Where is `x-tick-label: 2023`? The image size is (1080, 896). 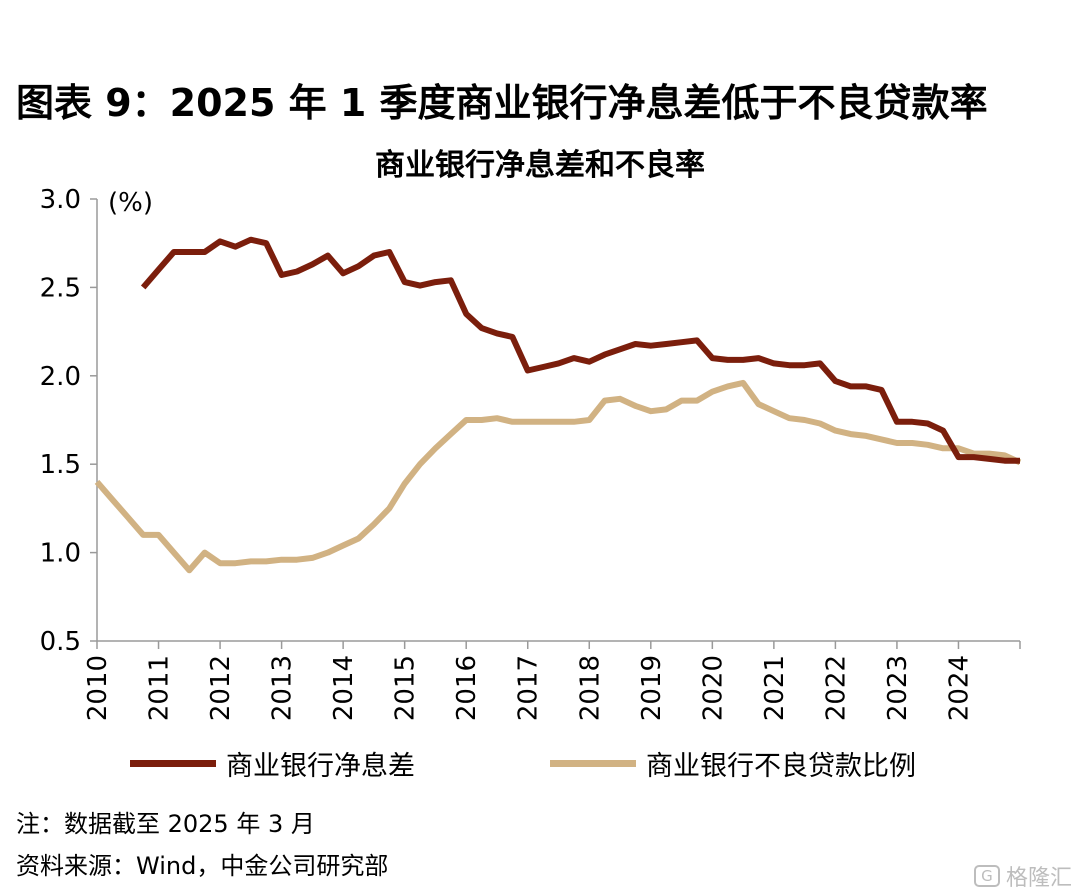 x-tick-label: 2023 is located at coordinates (898, 688).